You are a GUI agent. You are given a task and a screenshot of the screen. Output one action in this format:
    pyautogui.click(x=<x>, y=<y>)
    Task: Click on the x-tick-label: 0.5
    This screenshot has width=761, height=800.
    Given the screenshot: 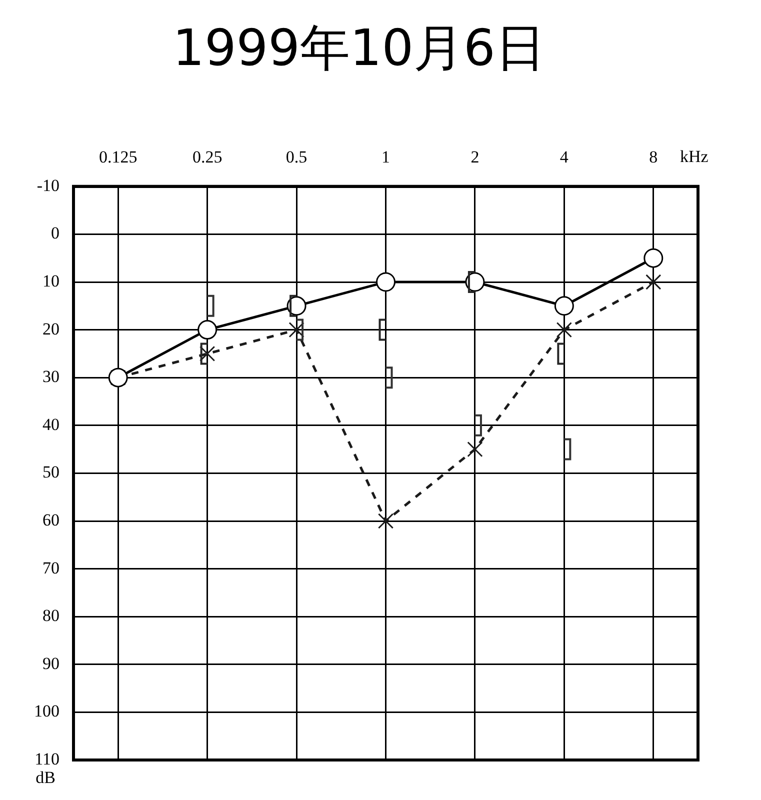 What is the action you would take?
    pyautogui.click(x=297, y=157)
    